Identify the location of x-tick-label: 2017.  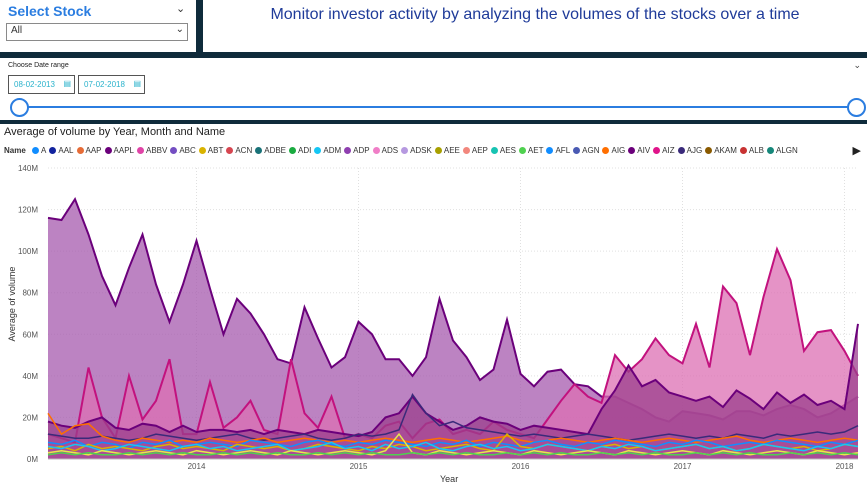
(683, 466).